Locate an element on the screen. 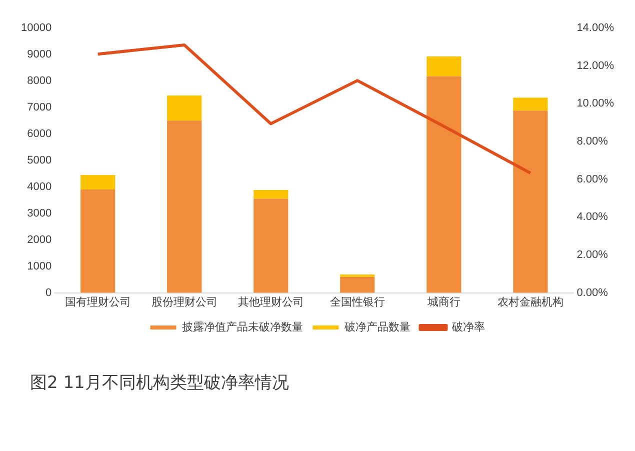 The image size is (635, 451). y-tick-label: 4000 is located at coordinates (39, 186).